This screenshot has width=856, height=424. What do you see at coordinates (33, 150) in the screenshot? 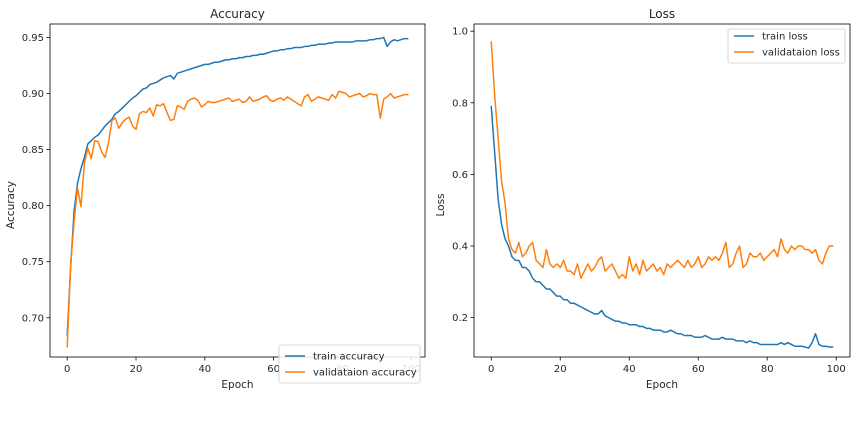
I see `accuracy-y-tick-label: 0.85` at bounding box center [33, 150].